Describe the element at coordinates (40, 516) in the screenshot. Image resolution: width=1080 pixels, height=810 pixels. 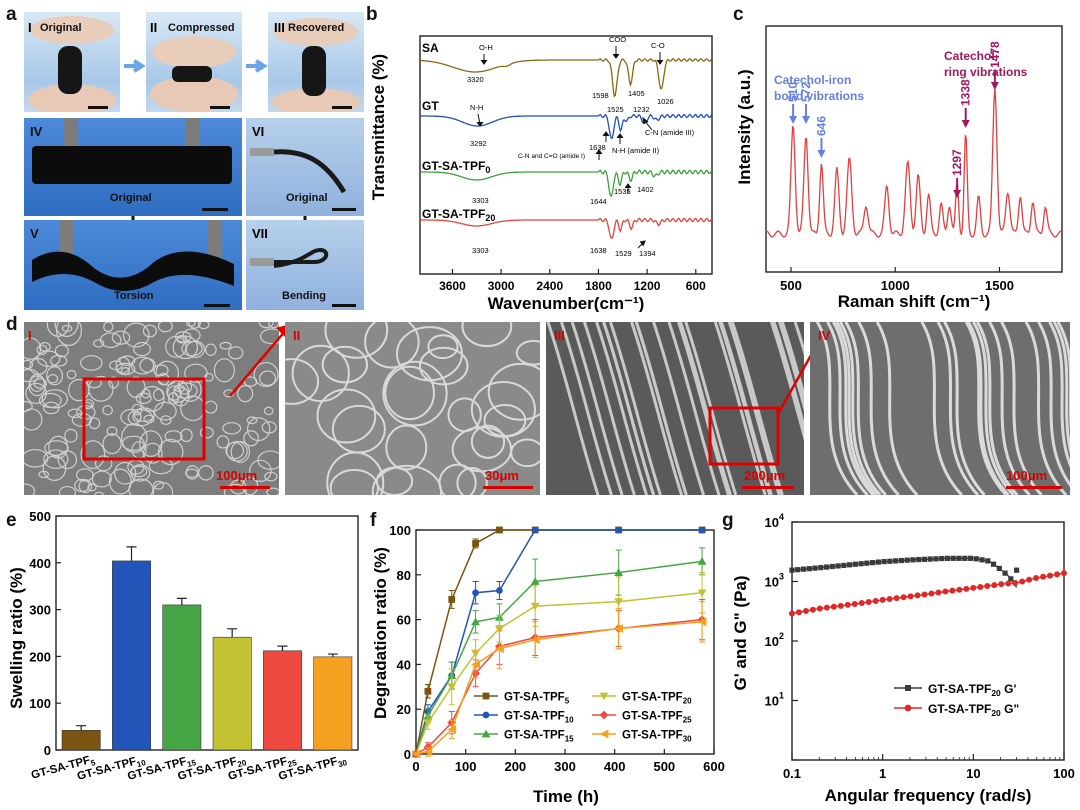
I see `ytick-label-500: 500` at that location.